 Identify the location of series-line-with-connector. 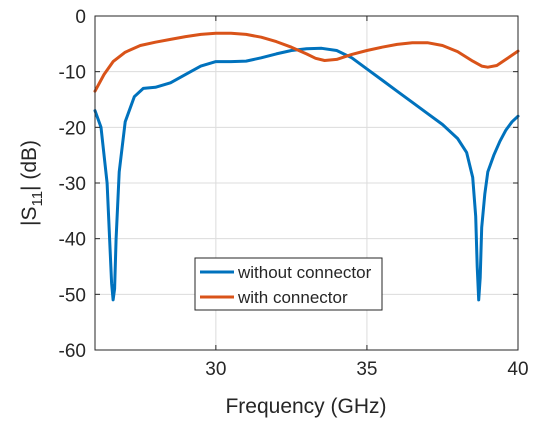
(306, 62).